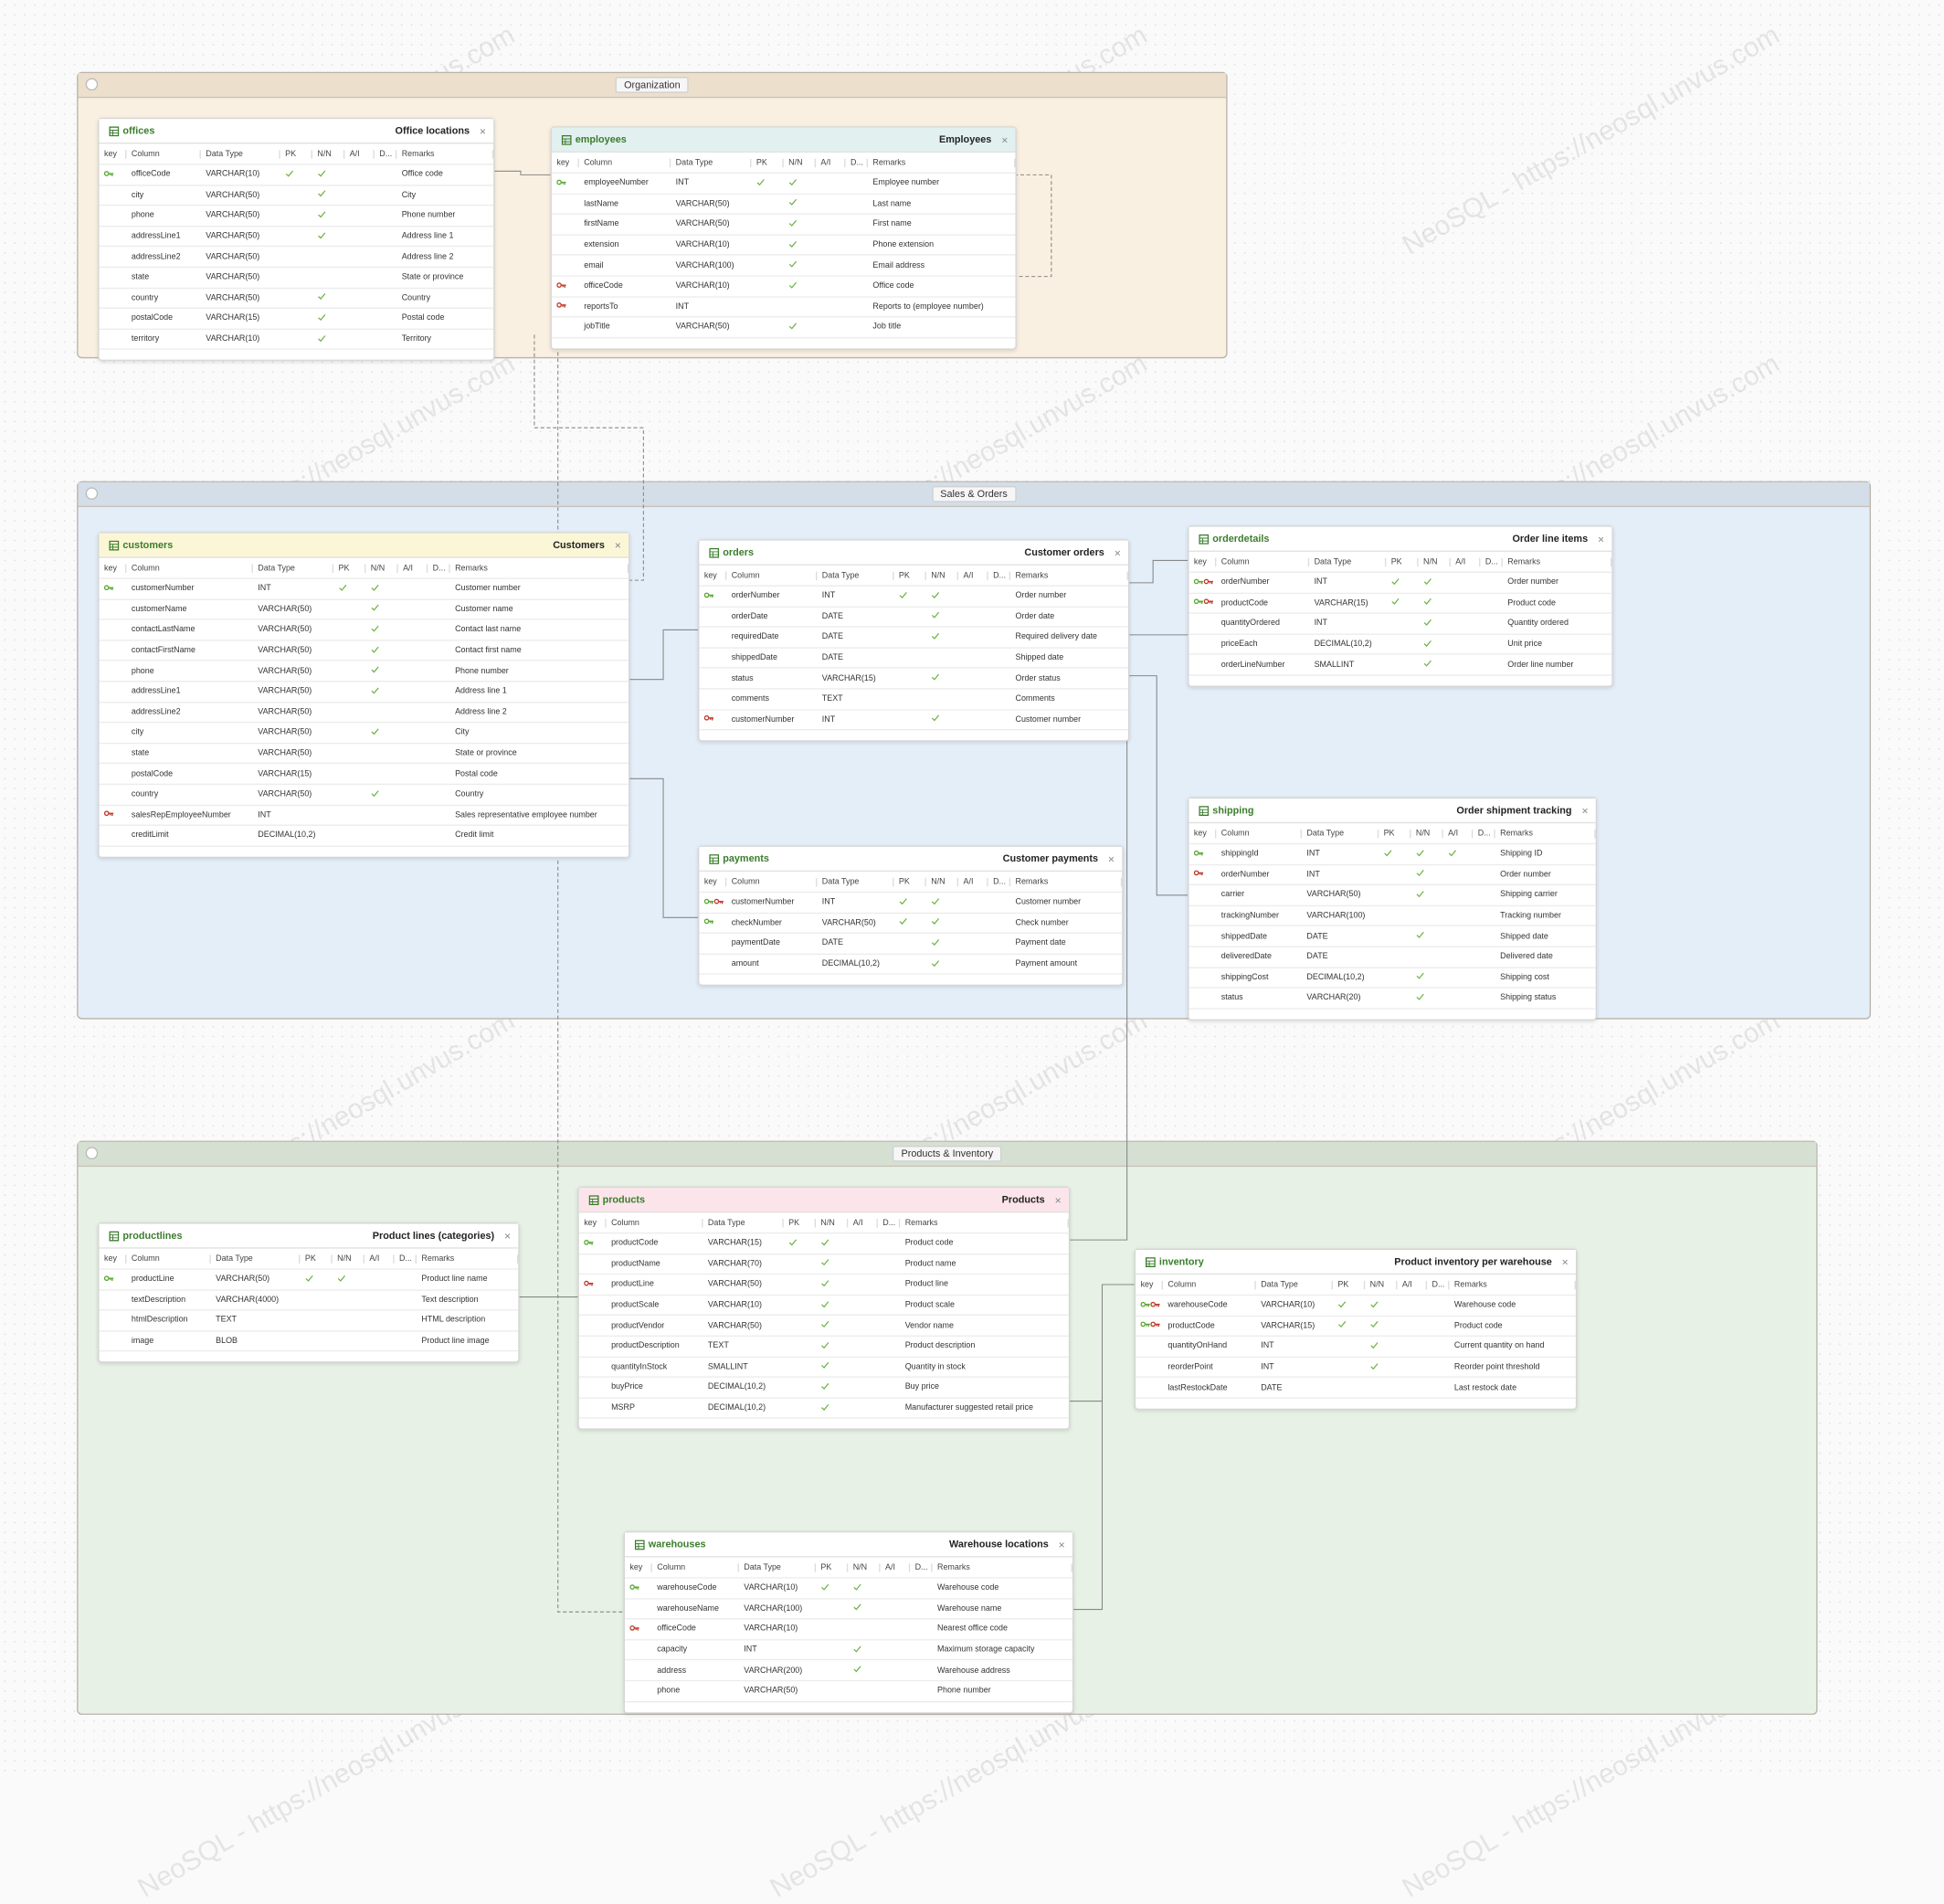 This screenshot has width=1944, height=1904. I want to click on data-type: VARCHAR(10), so click(702, 286).